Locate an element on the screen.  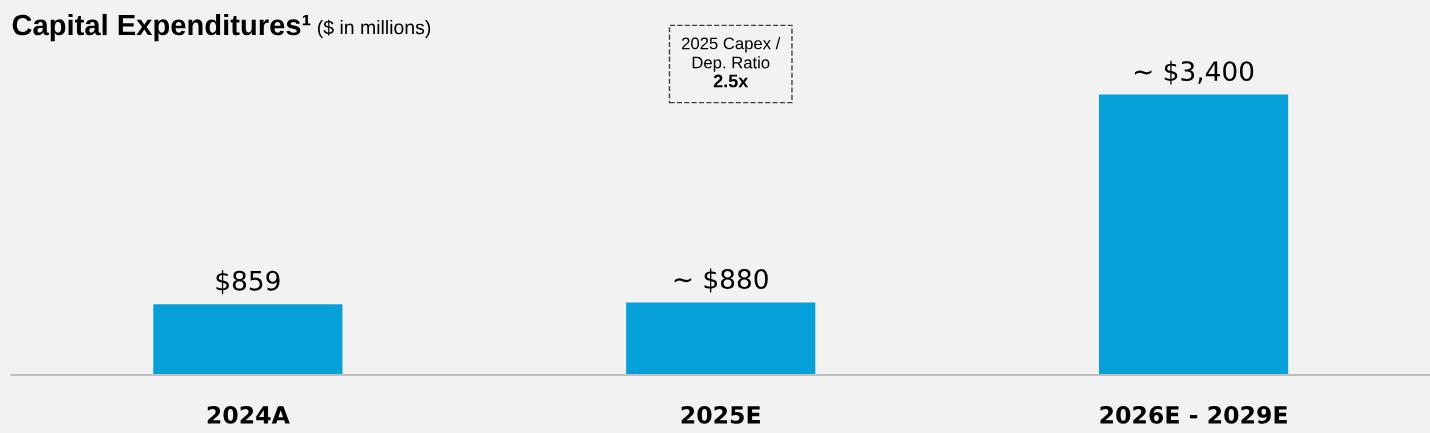
chart-title: Capital Expenditures¹ is located at coordinates (161, 27).